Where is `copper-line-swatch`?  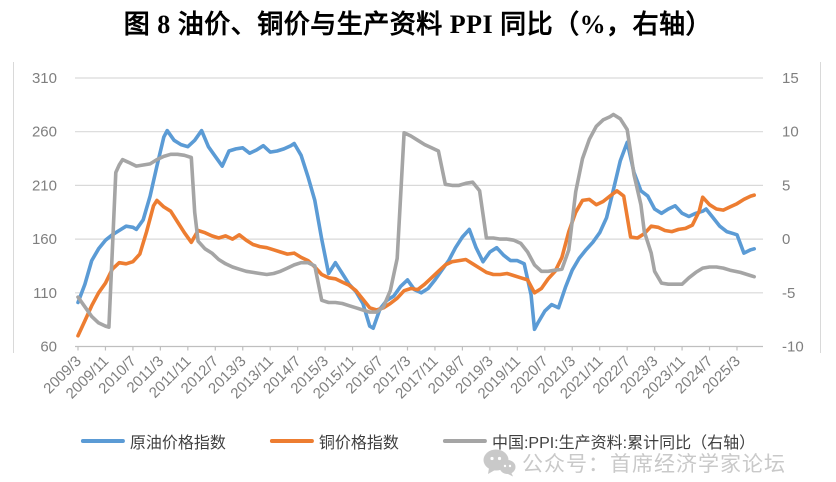
copper-line-swatch is located at coordinates (291, 441).